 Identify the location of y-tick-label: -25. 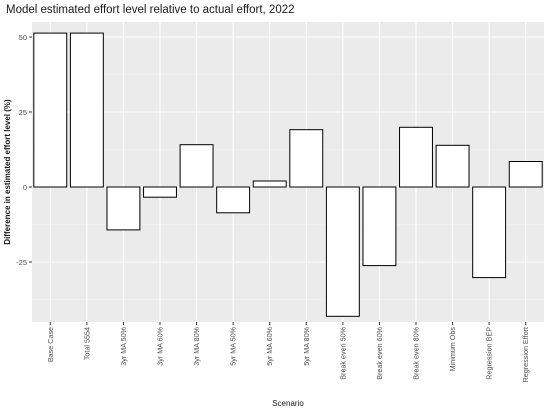
(21, 262).